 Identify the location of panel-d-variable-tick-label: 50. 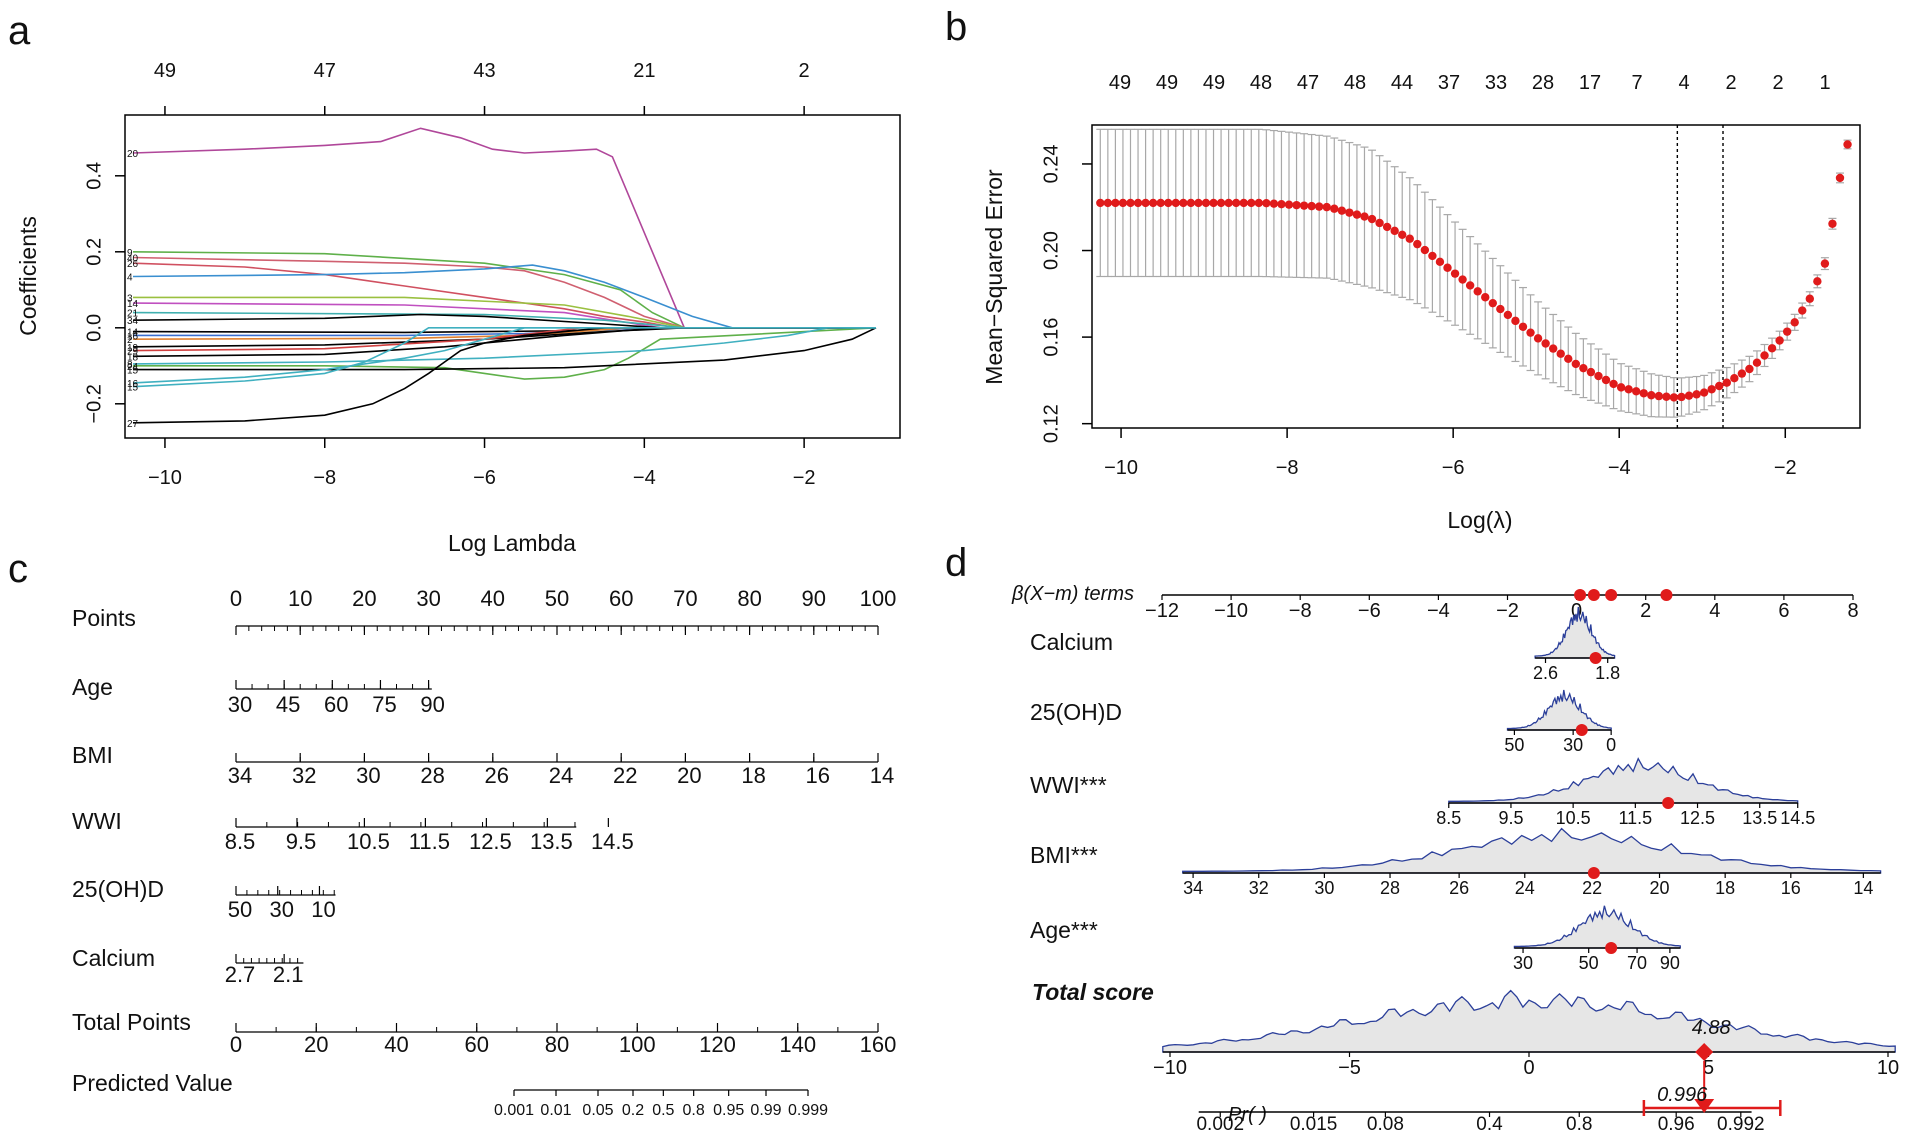
(1514, 745).